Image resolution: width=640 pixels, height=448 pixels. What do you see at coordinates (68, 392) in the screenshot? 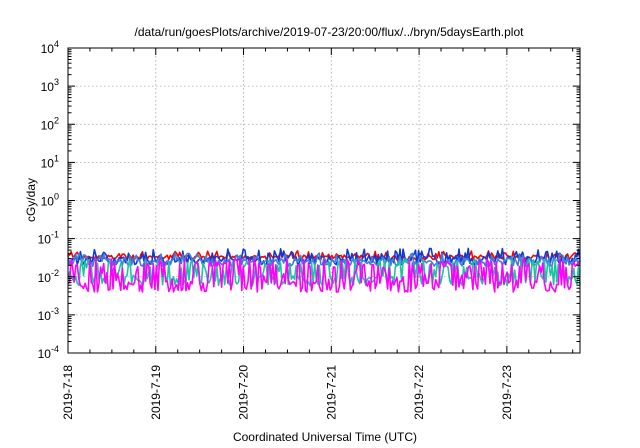
I see `x-tick-label: 2019-7-18` at bounding box center [68, 392].